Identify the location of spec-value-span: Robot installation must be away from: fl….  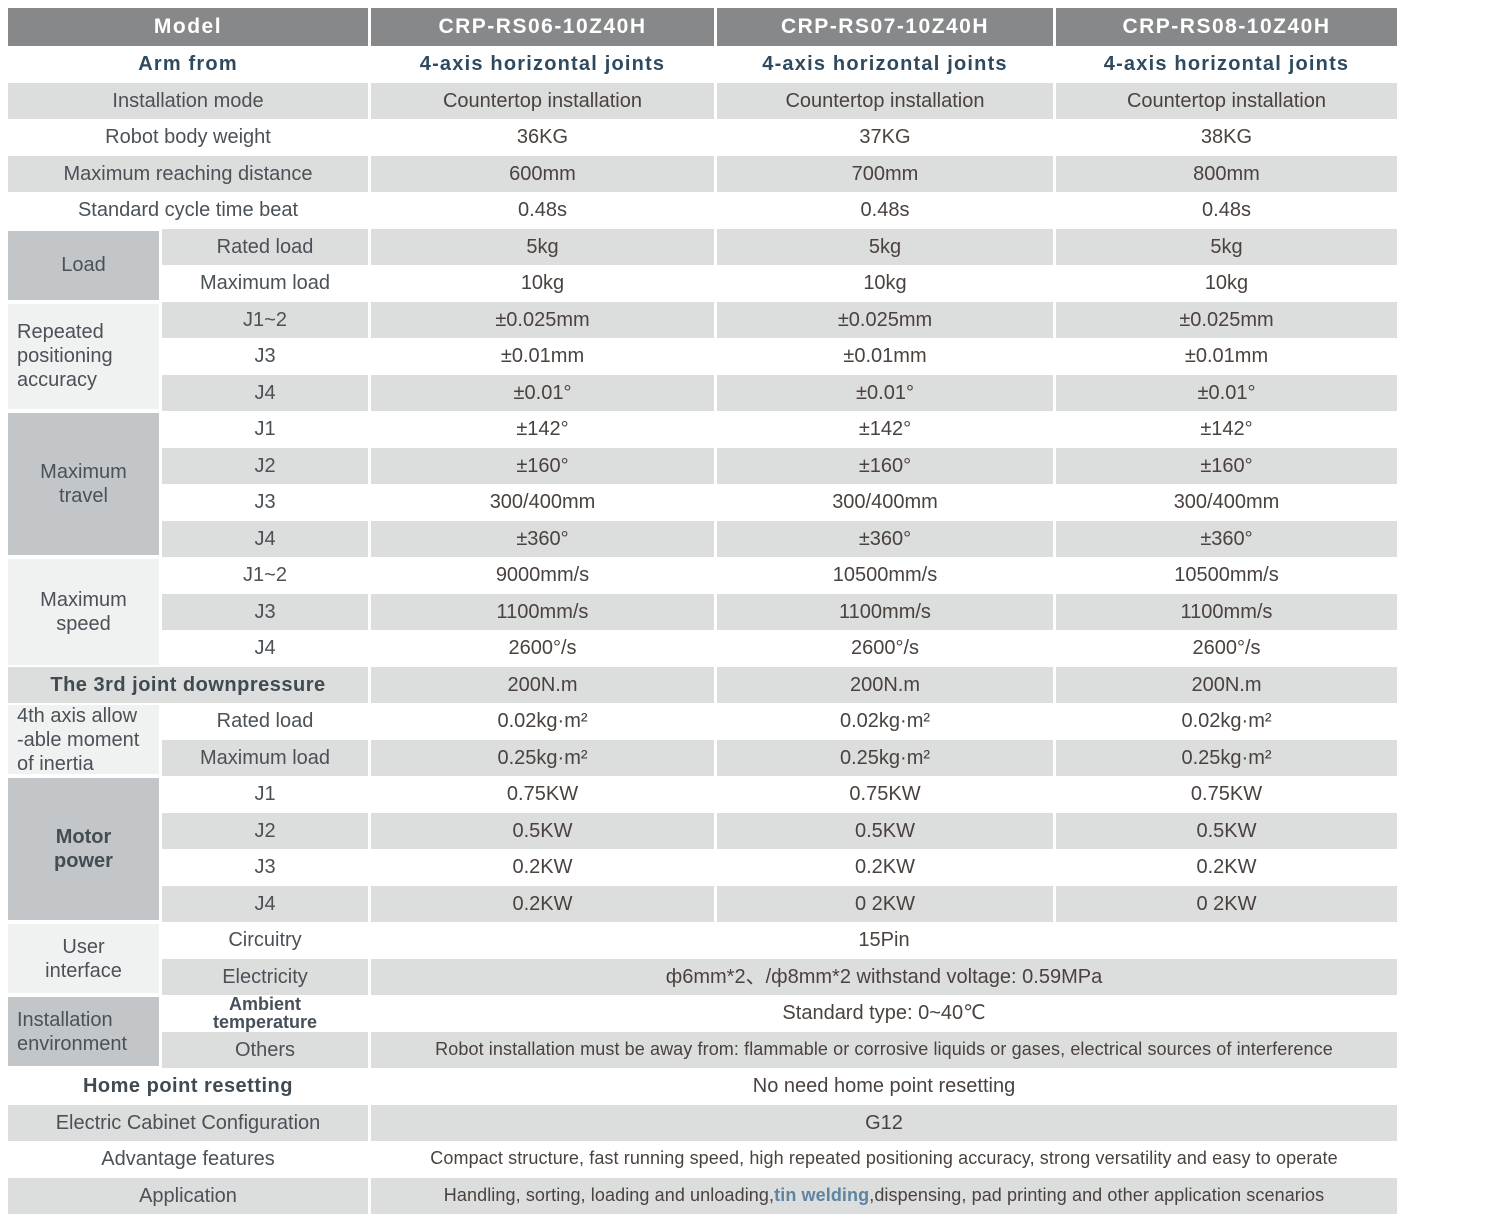
(884, 1049).